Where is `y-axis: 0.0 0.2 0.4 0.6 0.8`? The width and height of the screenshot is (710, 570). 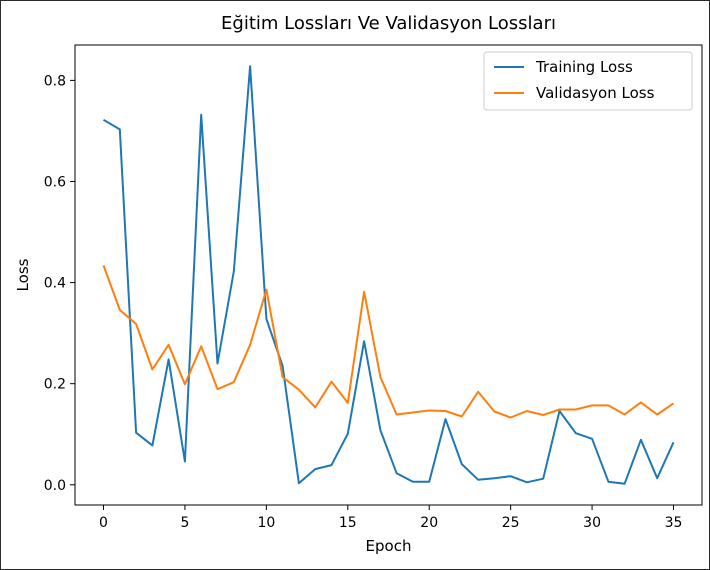 y-axis: 0.0 0.2 0.4 0.6 0.8 is located at coordinates (59, 283).